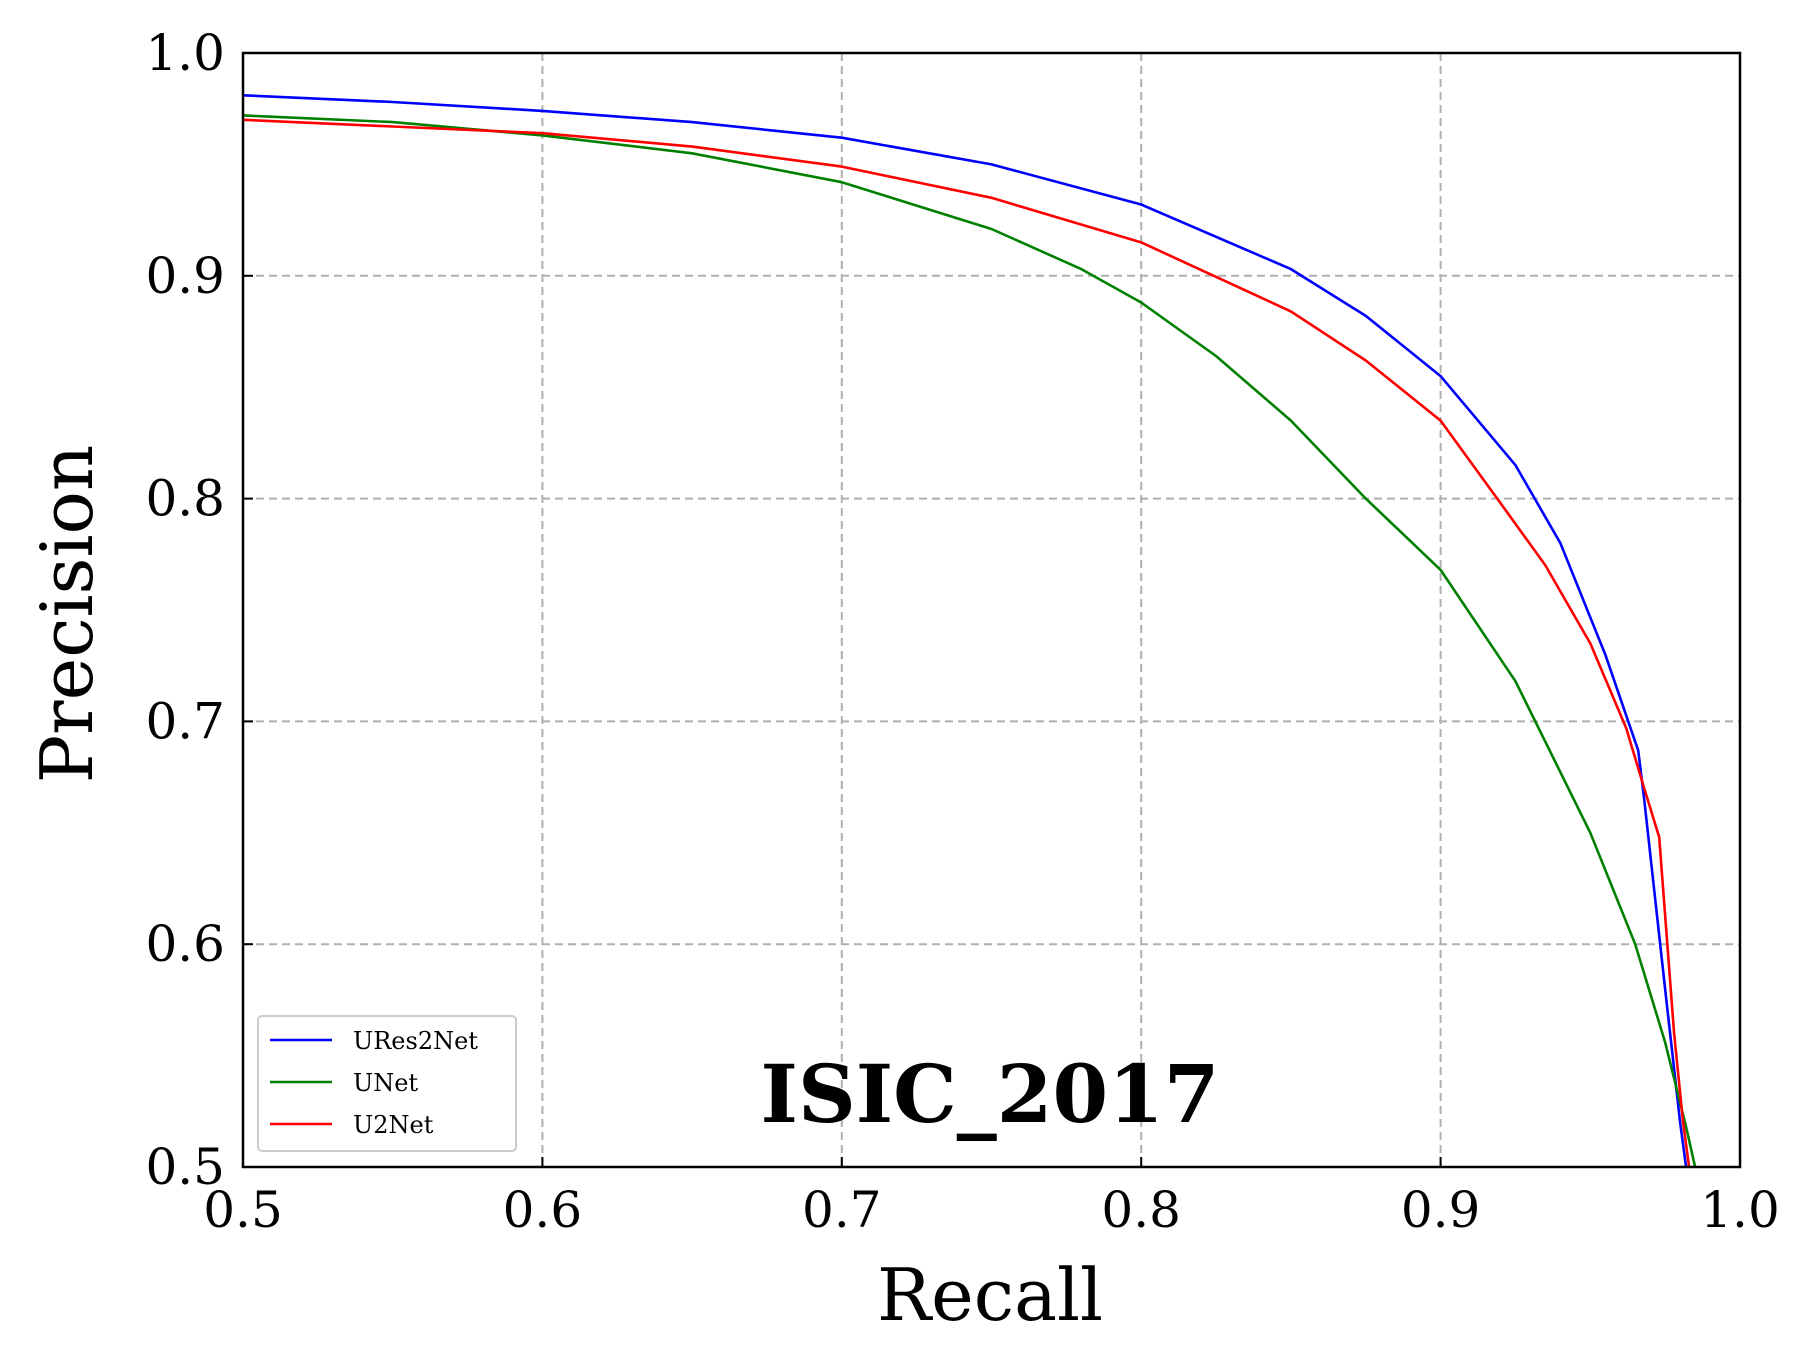 This screenshot has height=1370, width=1810. Describe the element at coordinates (393, 1125) in the screenshot. I see `legend-label-u2net: U2Net` at that location.